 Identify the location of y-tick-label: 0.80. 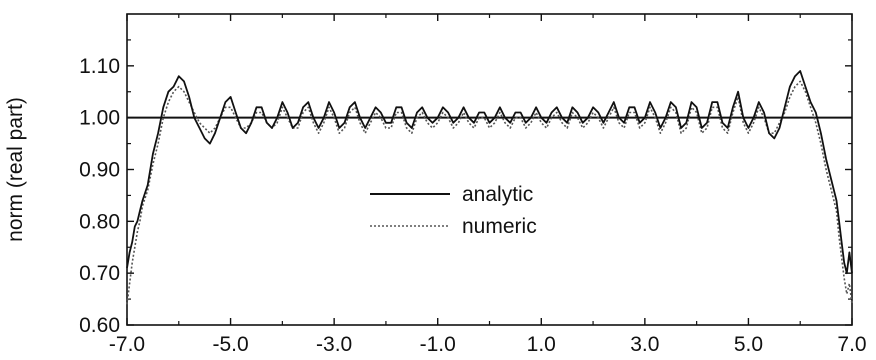
(99, 221).